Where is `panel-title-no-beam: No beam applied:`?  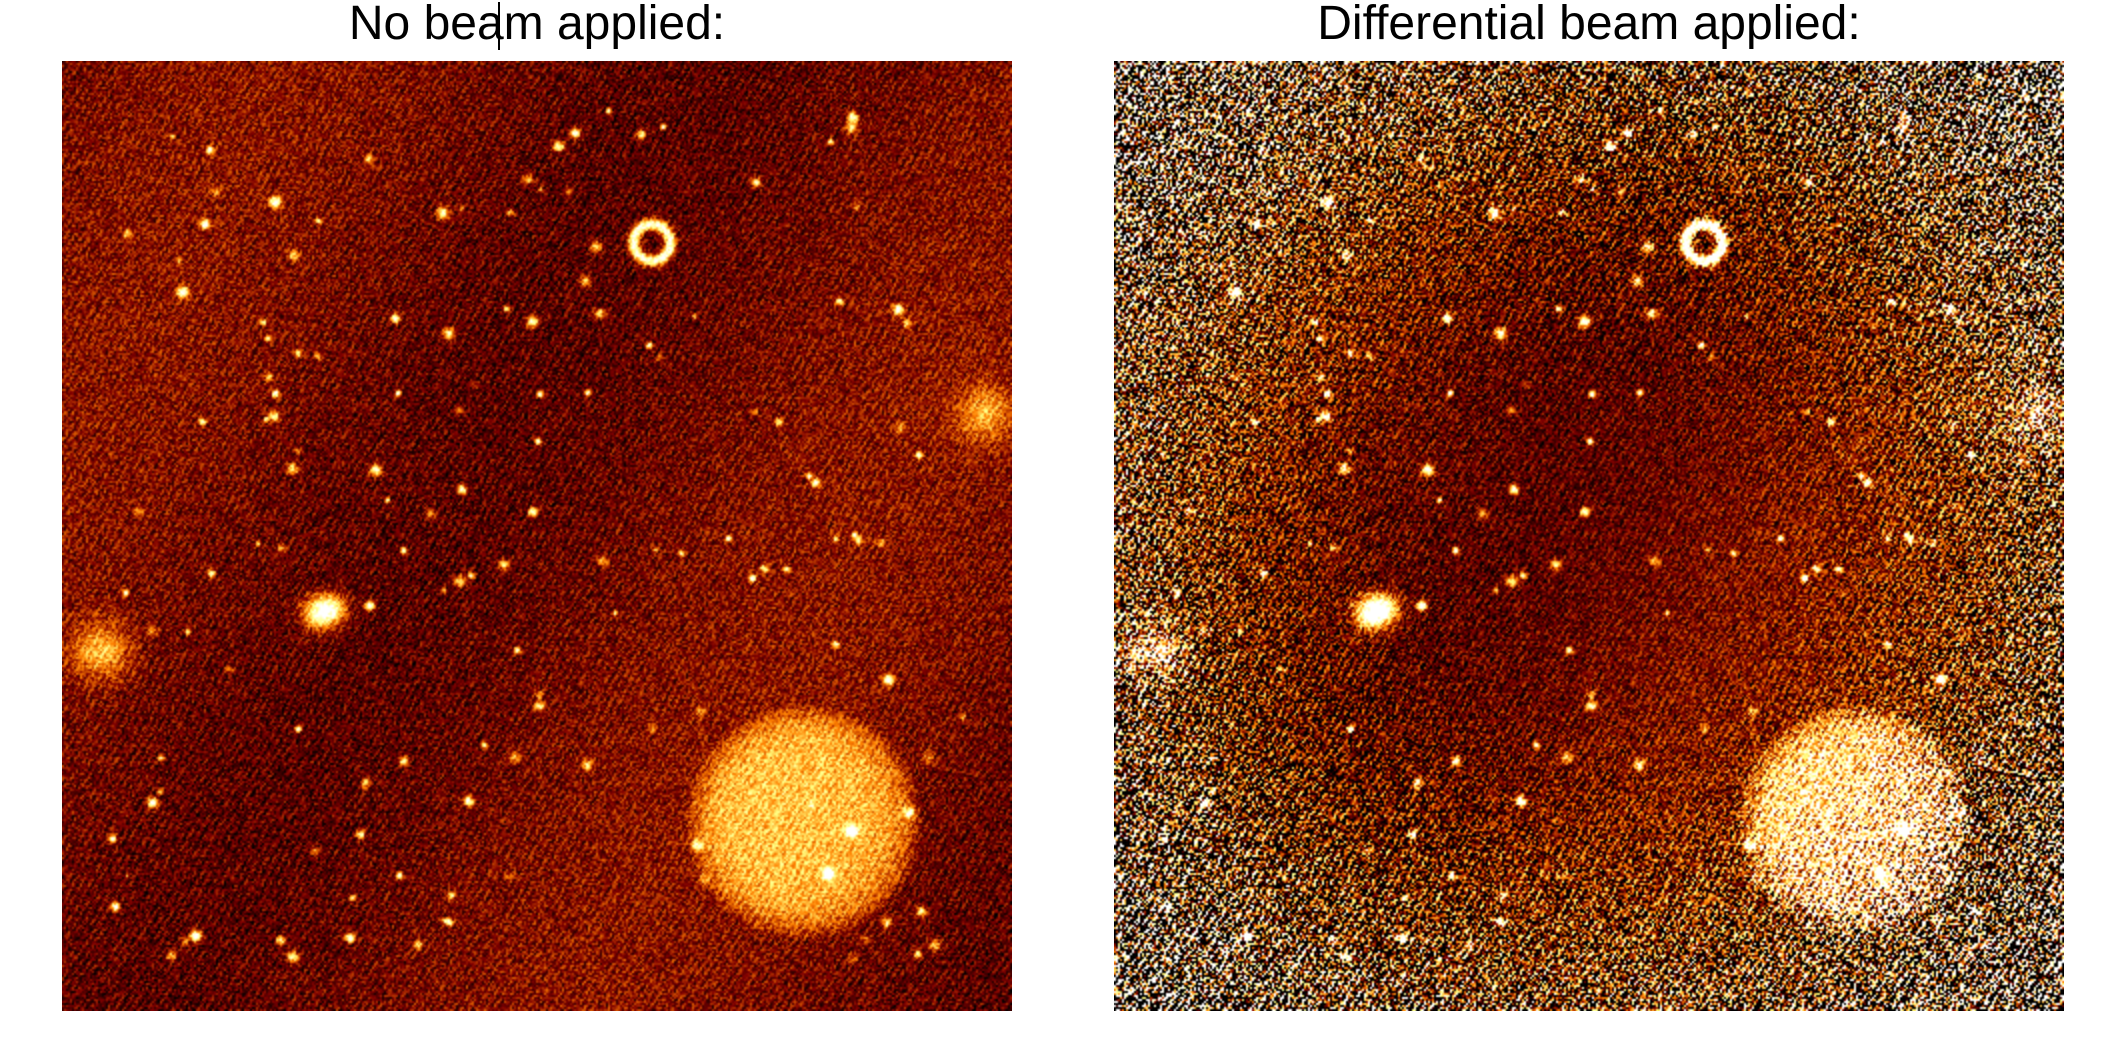 panel-title-no-beam: No beam applied: is located at coordinates (537, 25).